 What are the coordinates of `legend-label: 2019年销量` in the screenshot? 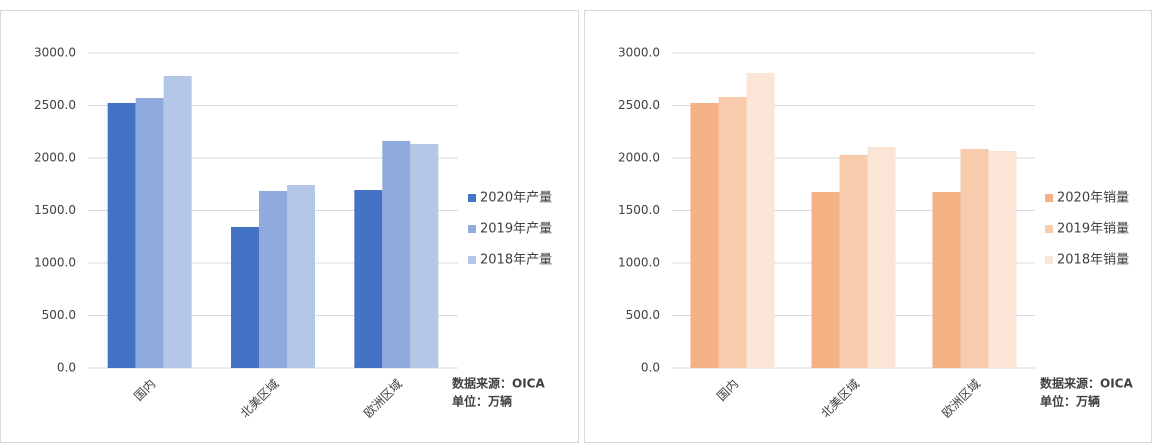 It's located at (1093, 229).